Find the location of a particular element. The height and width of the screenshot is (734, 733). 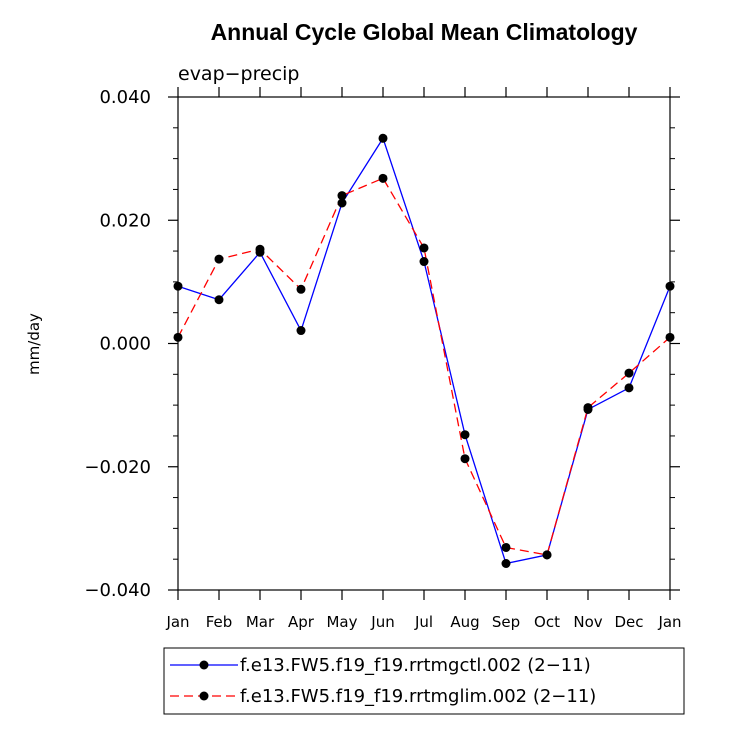

legend-box is located at coordinates (424, 681).